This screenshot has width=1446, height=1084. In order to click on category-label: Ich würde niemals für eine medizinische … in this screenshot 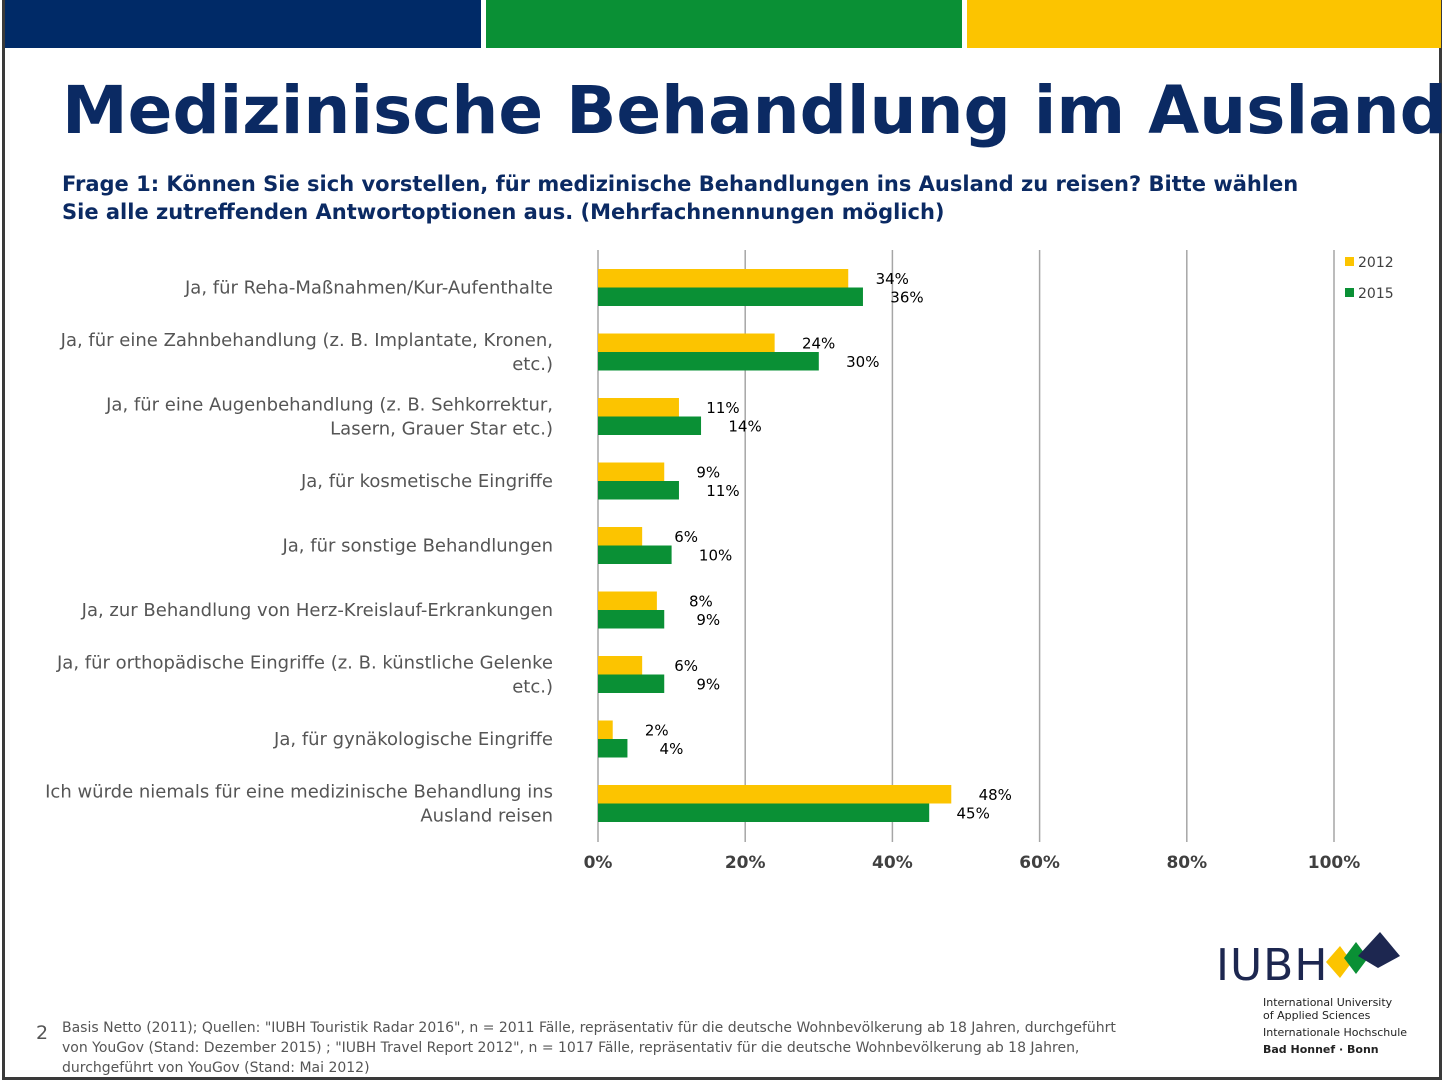, I will do `click(299, 792)`.